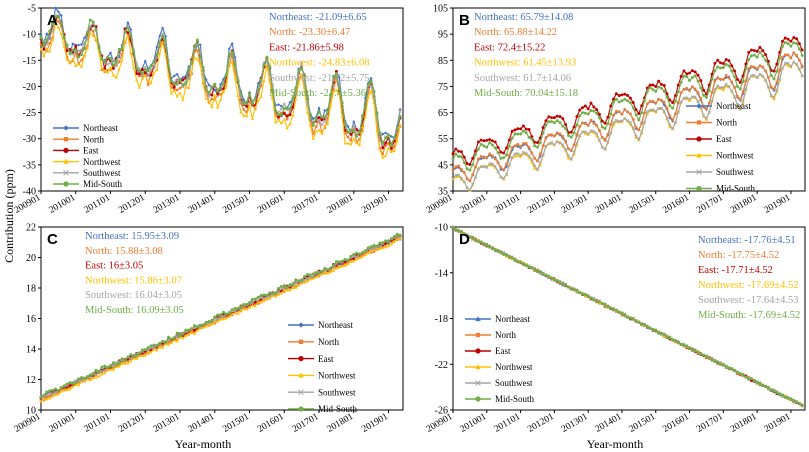 The width and height of the screenshot is (809, 452). I want to click on y-tick-label: 16, so click(31, 319).